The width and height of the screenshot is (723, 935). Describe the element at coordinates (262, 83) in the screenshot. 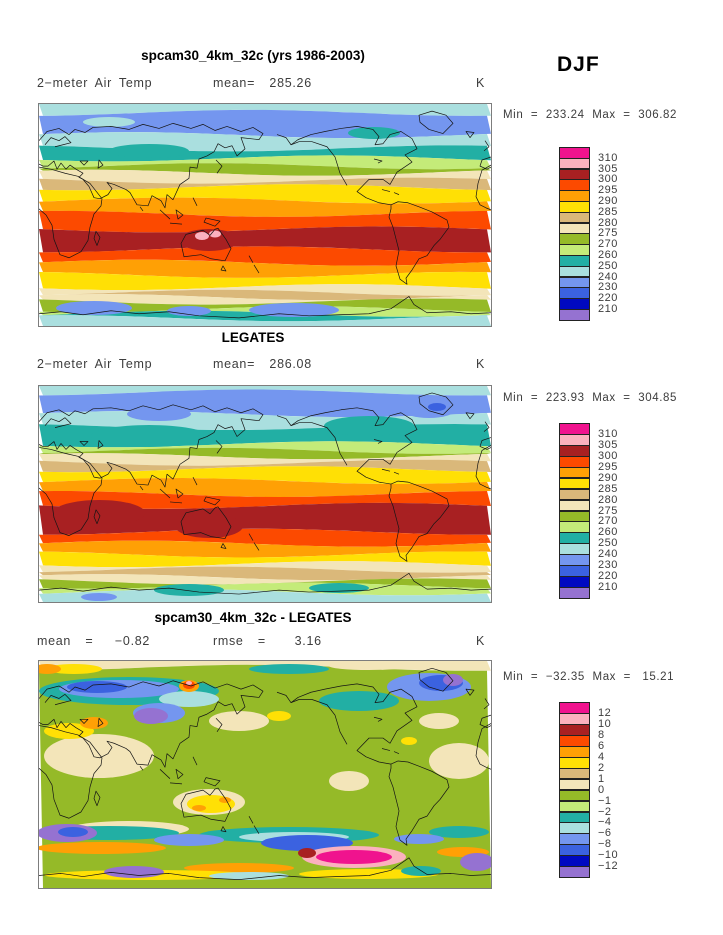

I see `panel-model-mean-label: mean= 285.26` at that location.